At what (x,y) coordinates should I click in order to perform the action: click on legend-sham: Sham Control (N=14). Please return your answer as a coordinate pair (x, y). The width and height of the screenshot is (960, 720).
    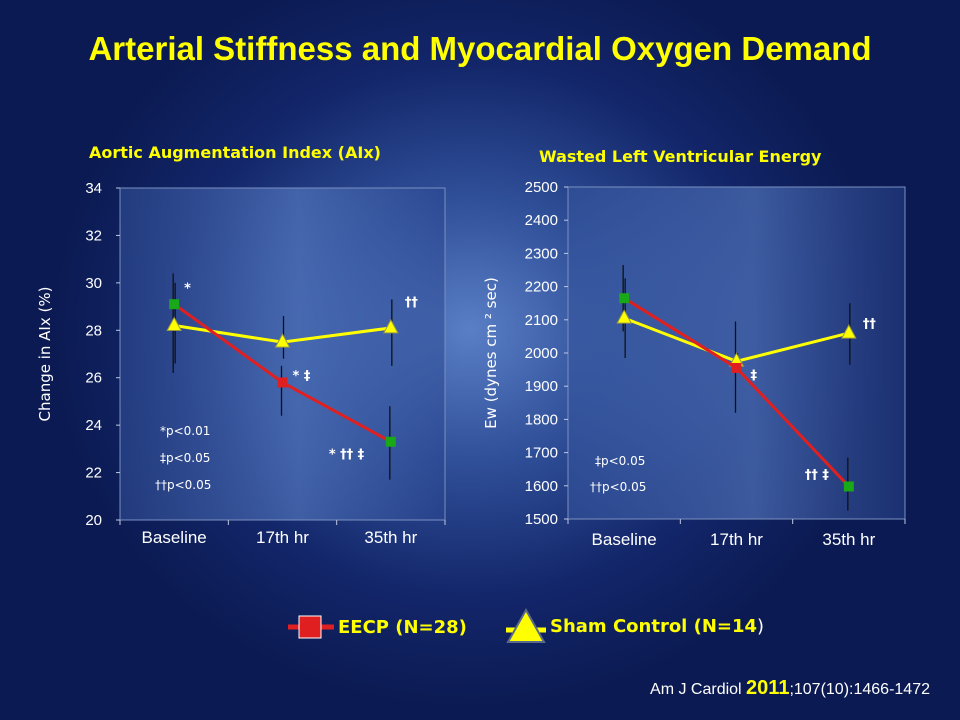
    Looking at the image, I should click on (634, 626).